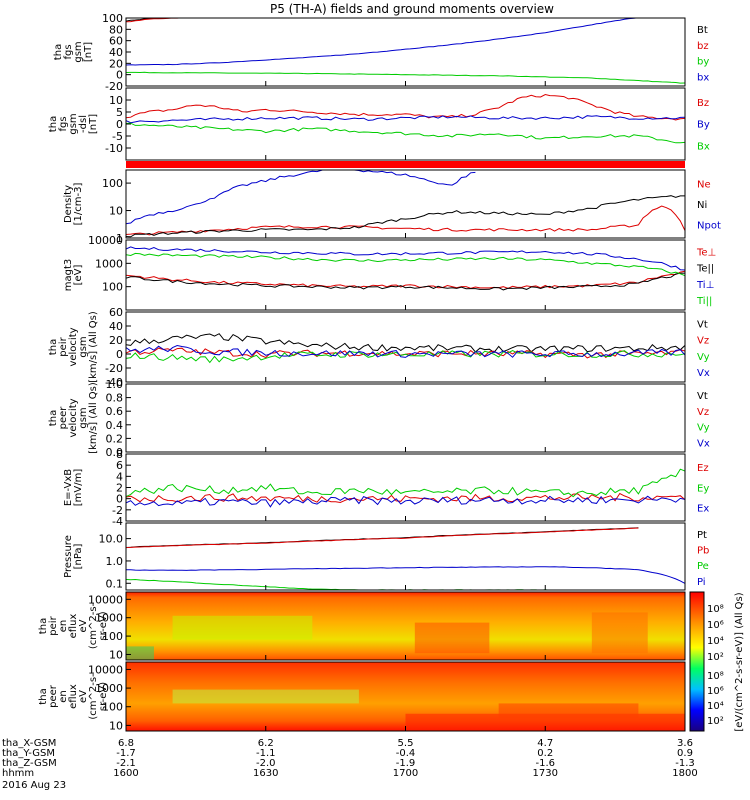  Describe the element at coordinates (703, 412) in the screenshot. I see `legend-entry-Vz: Vz` at that location.